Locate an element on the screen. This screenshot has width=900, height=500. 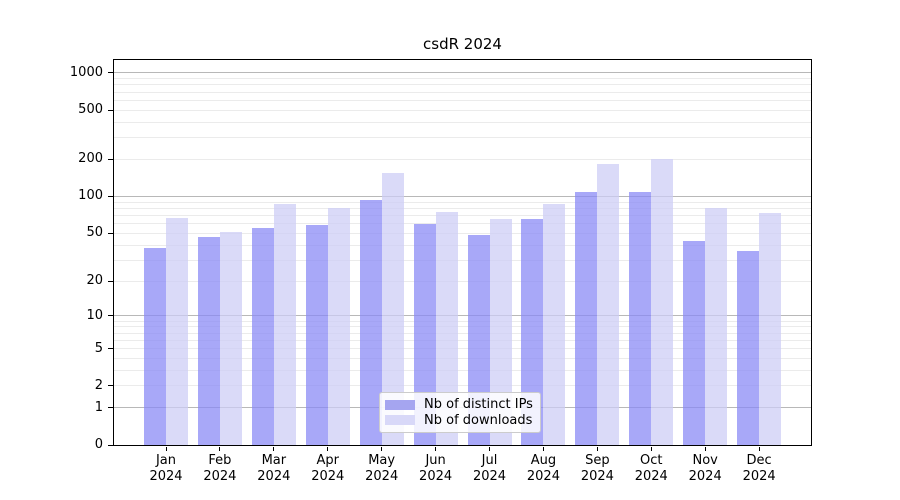
x-tick-label: Jan 2024 is located at coordinates (166, 469).